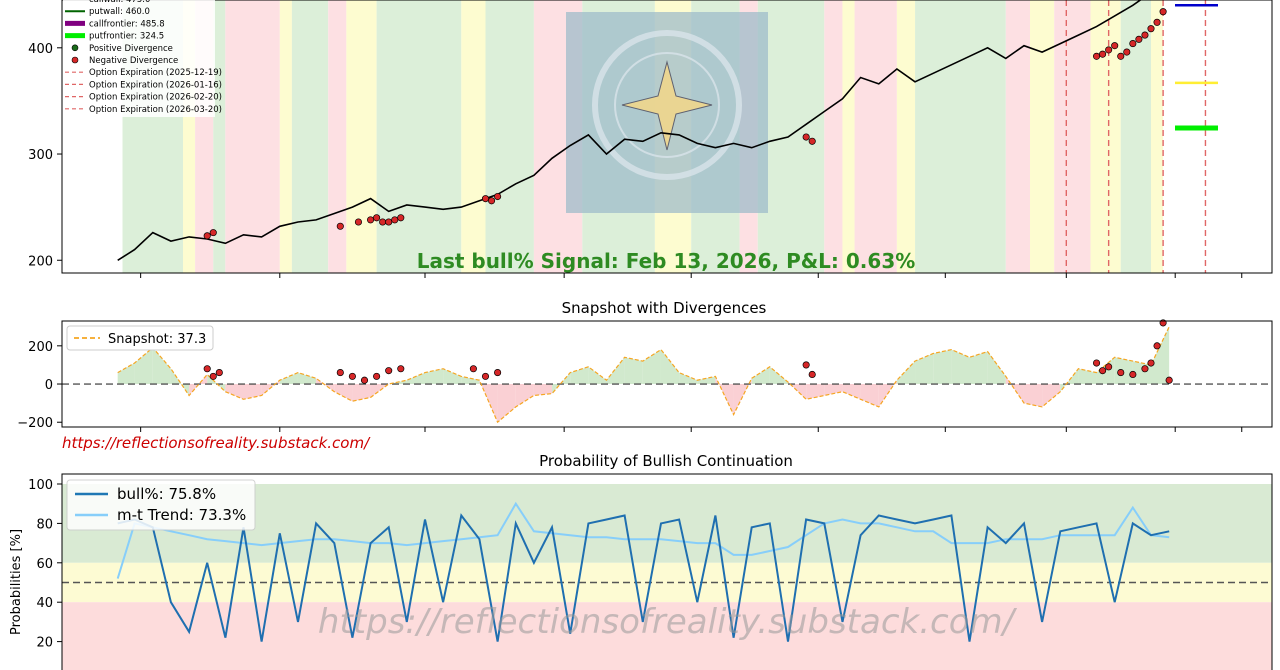  What do you see at coordinates (44, 603) in the screenshot?
I see `probability-ytick-label: 40` at bounding box center [44, 603].